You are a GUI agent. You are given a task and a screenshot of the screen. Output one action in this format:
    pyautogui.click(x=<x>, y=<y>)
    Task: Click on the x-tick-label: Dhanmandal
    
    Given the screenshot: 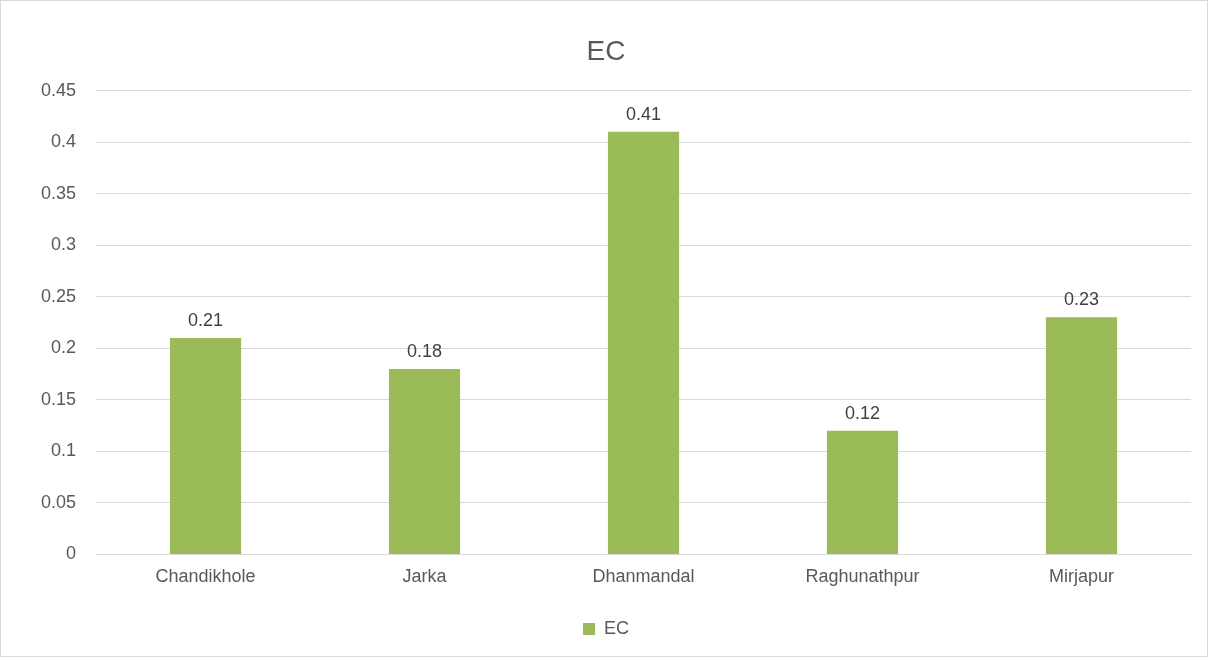 What is the action you would take?
    pyautogui.click(x=643, y=576)
    